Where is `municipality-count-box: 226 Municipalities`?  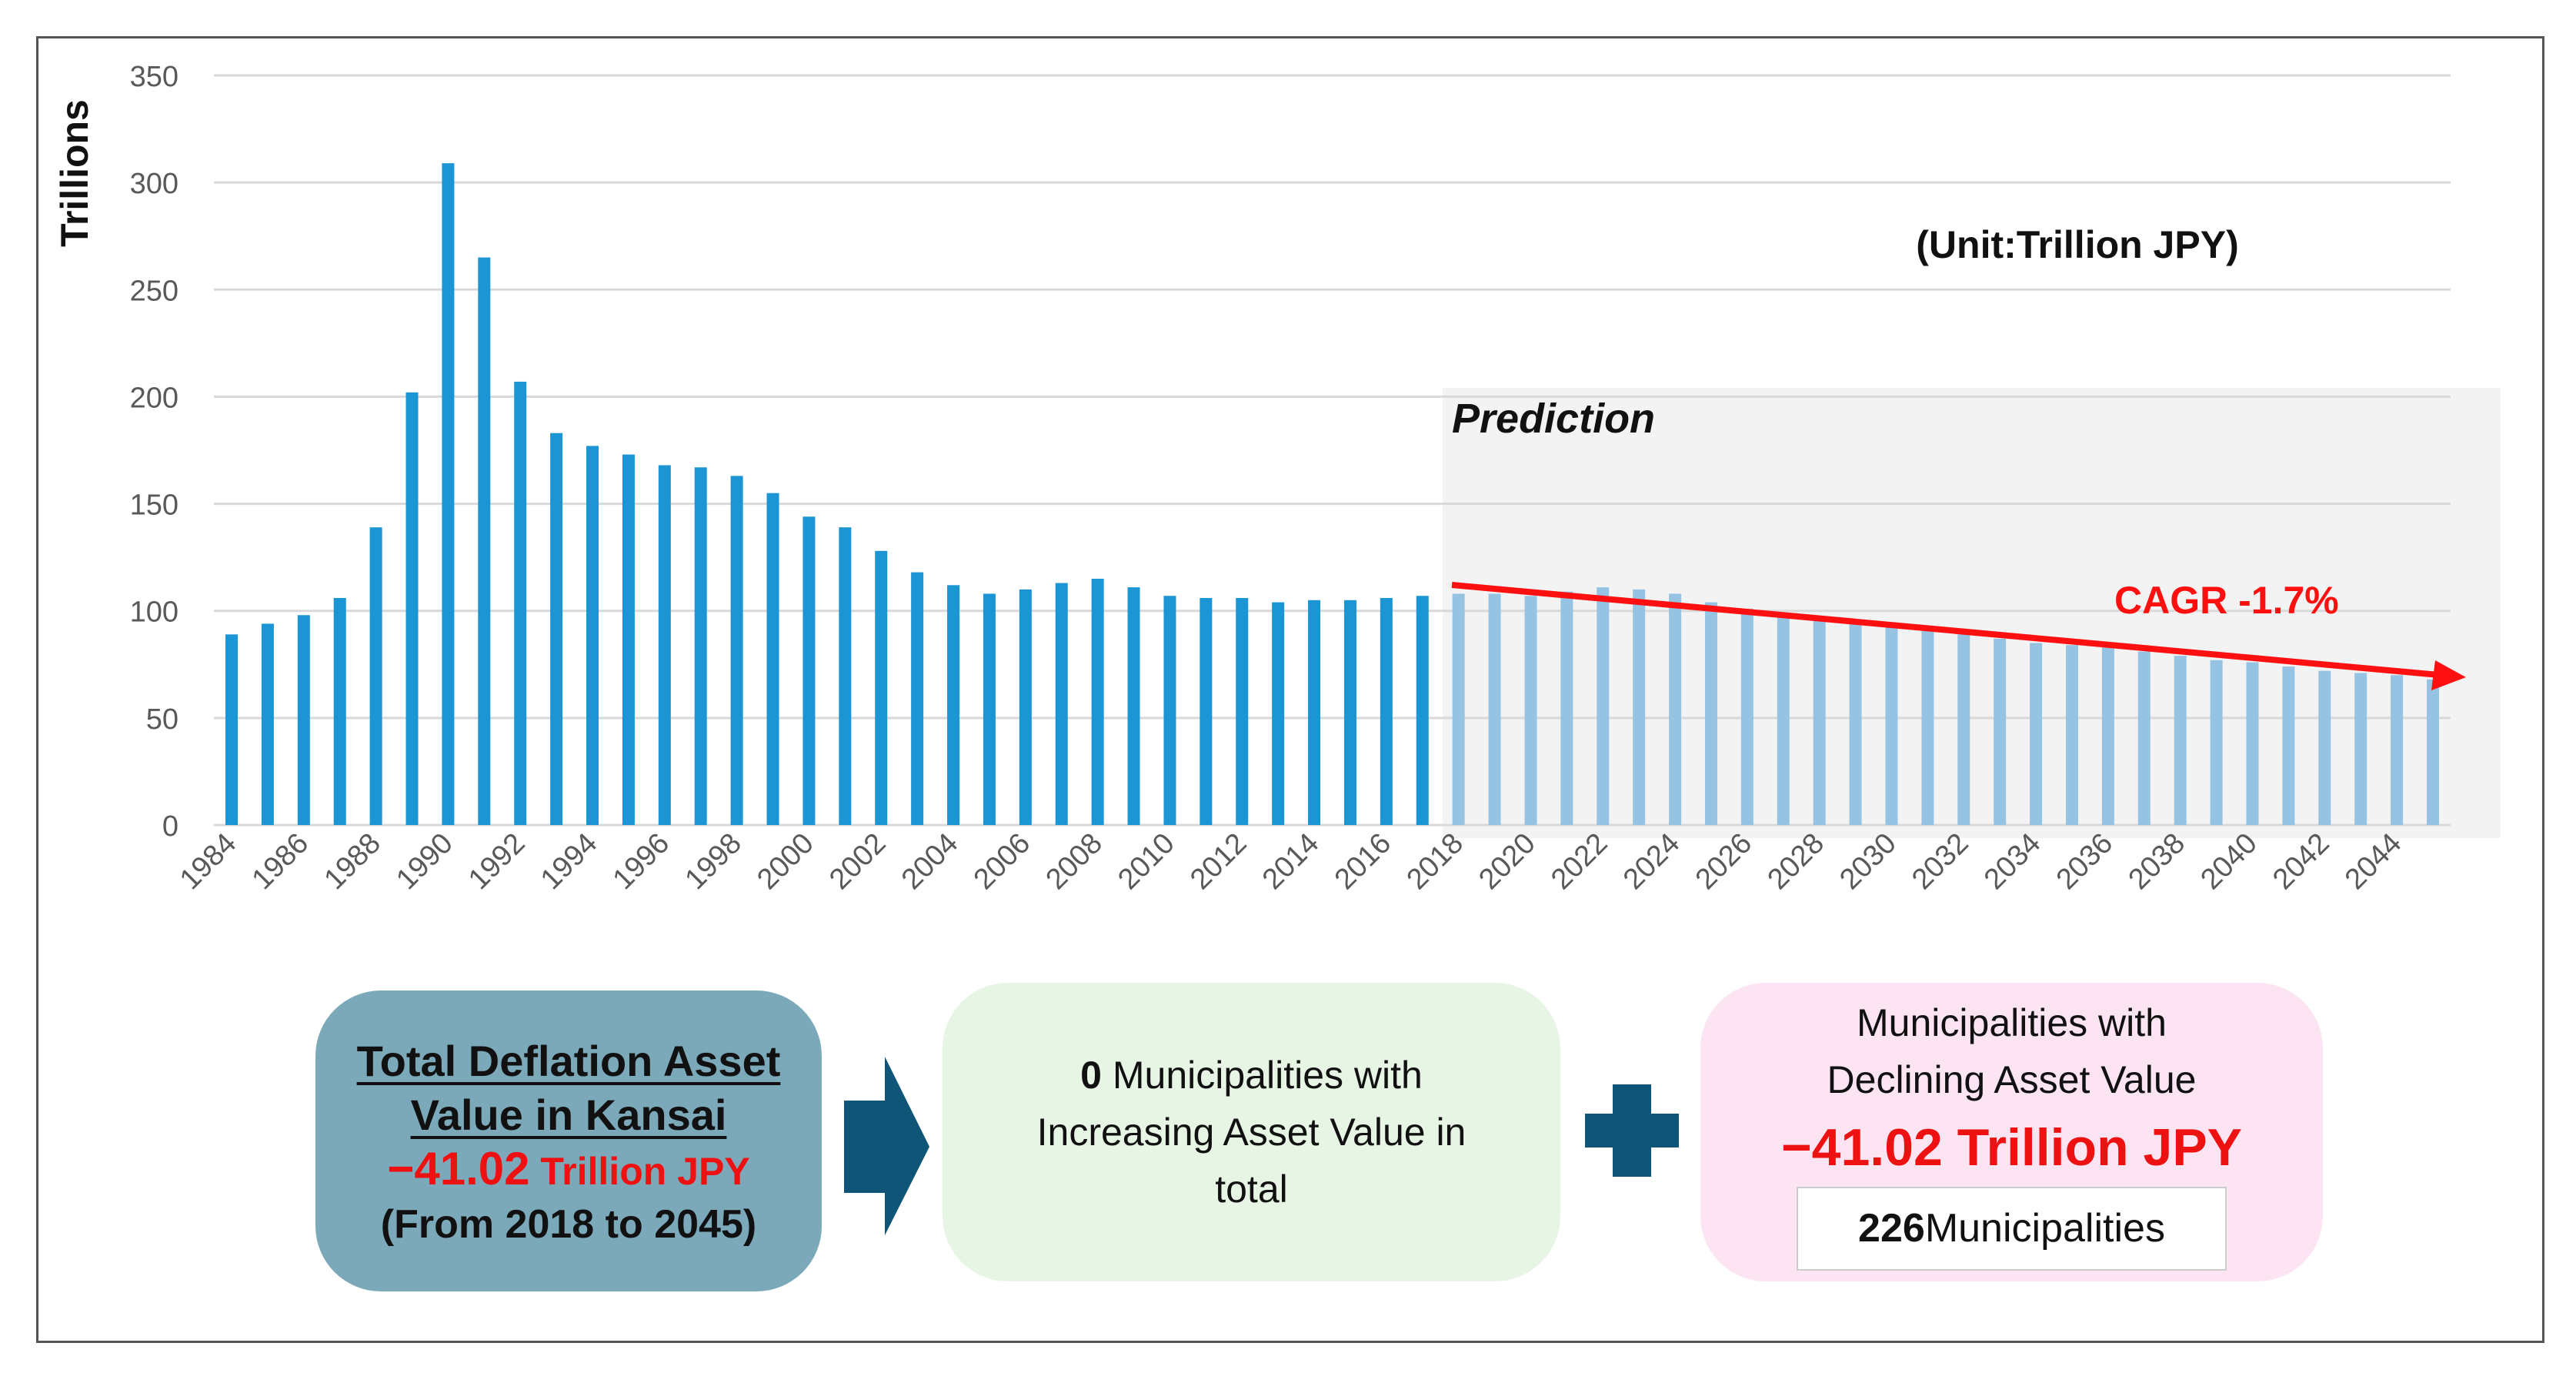
municipality-count-box: 226 Municipalities is located at coordinates (2012, 1228).